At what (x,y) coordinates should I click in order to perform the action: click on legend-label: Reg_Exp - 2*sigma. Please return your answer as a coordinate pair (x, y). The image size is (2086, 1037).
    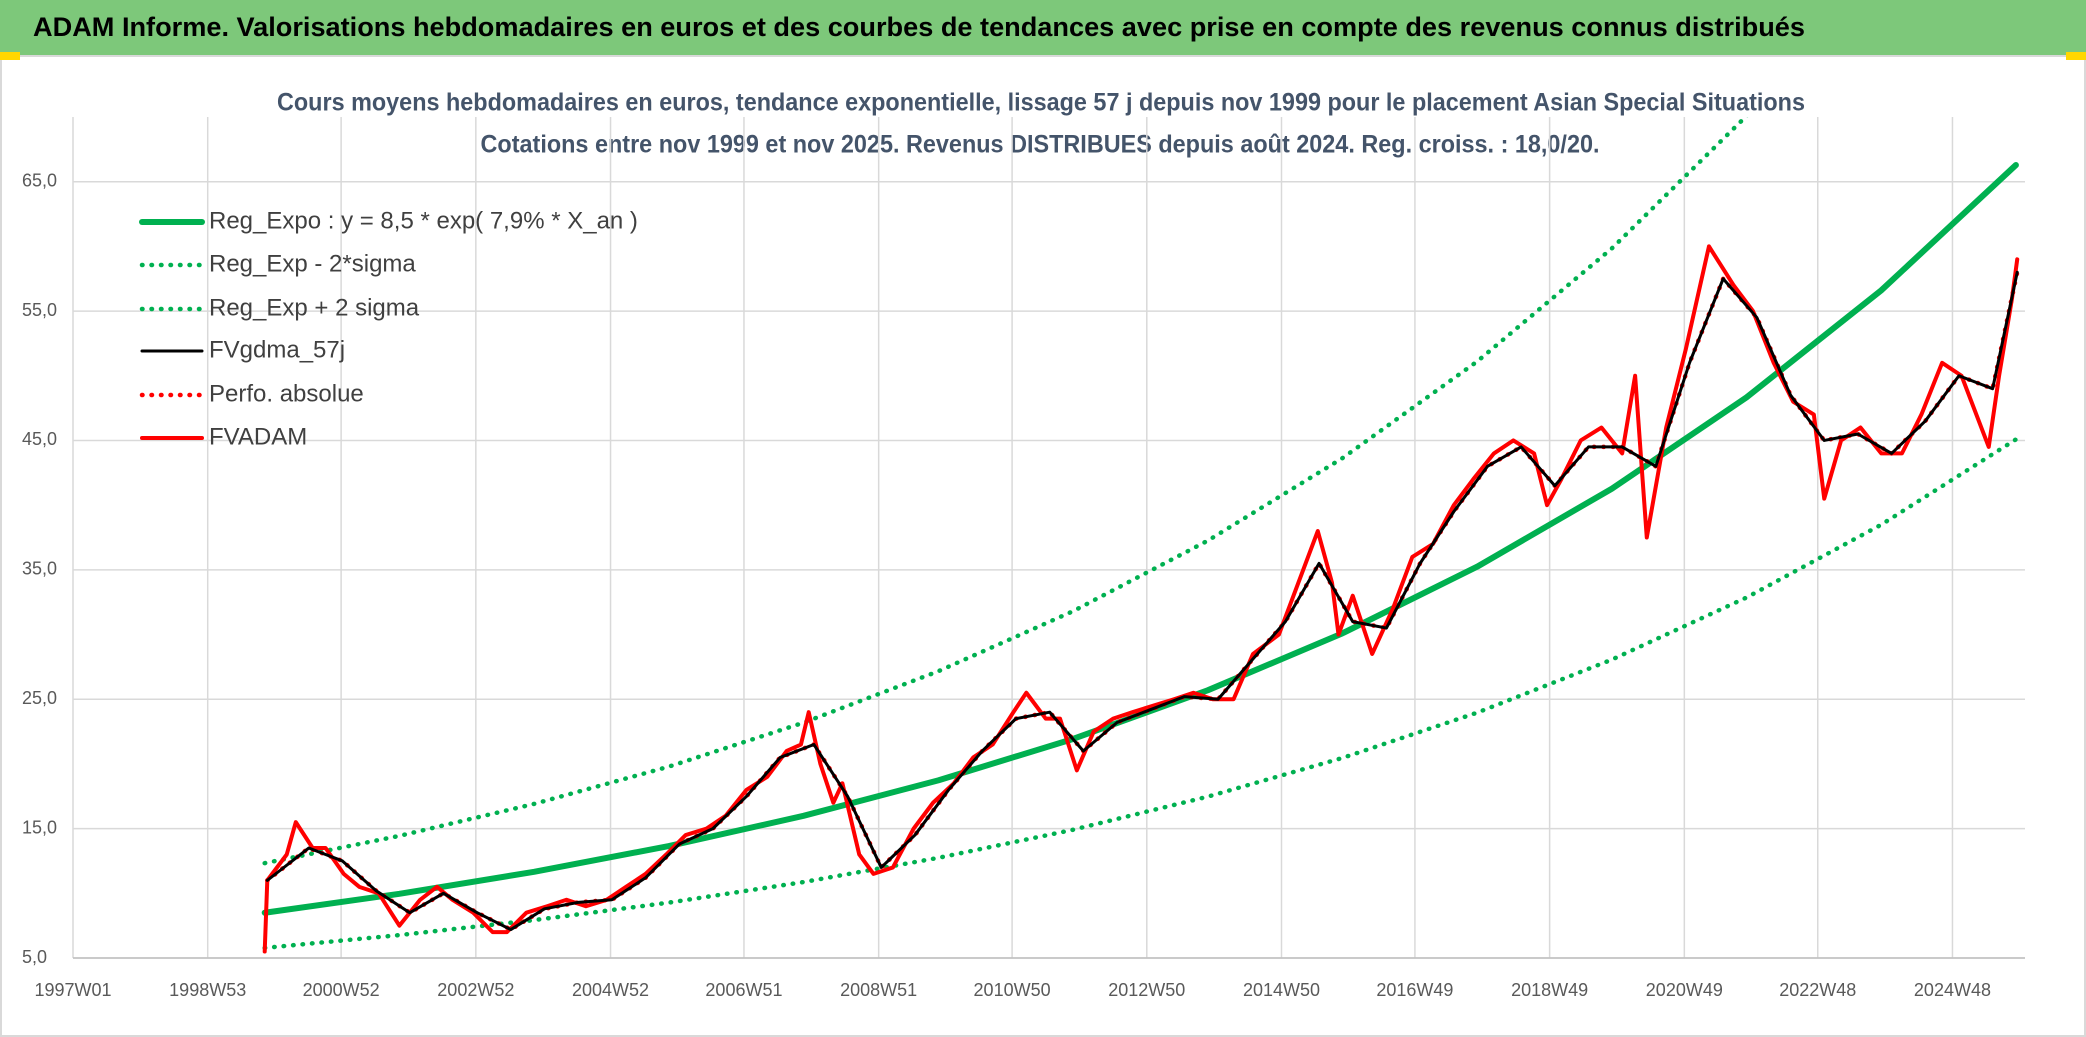
    Looking at the image, I should click on (312, 263).